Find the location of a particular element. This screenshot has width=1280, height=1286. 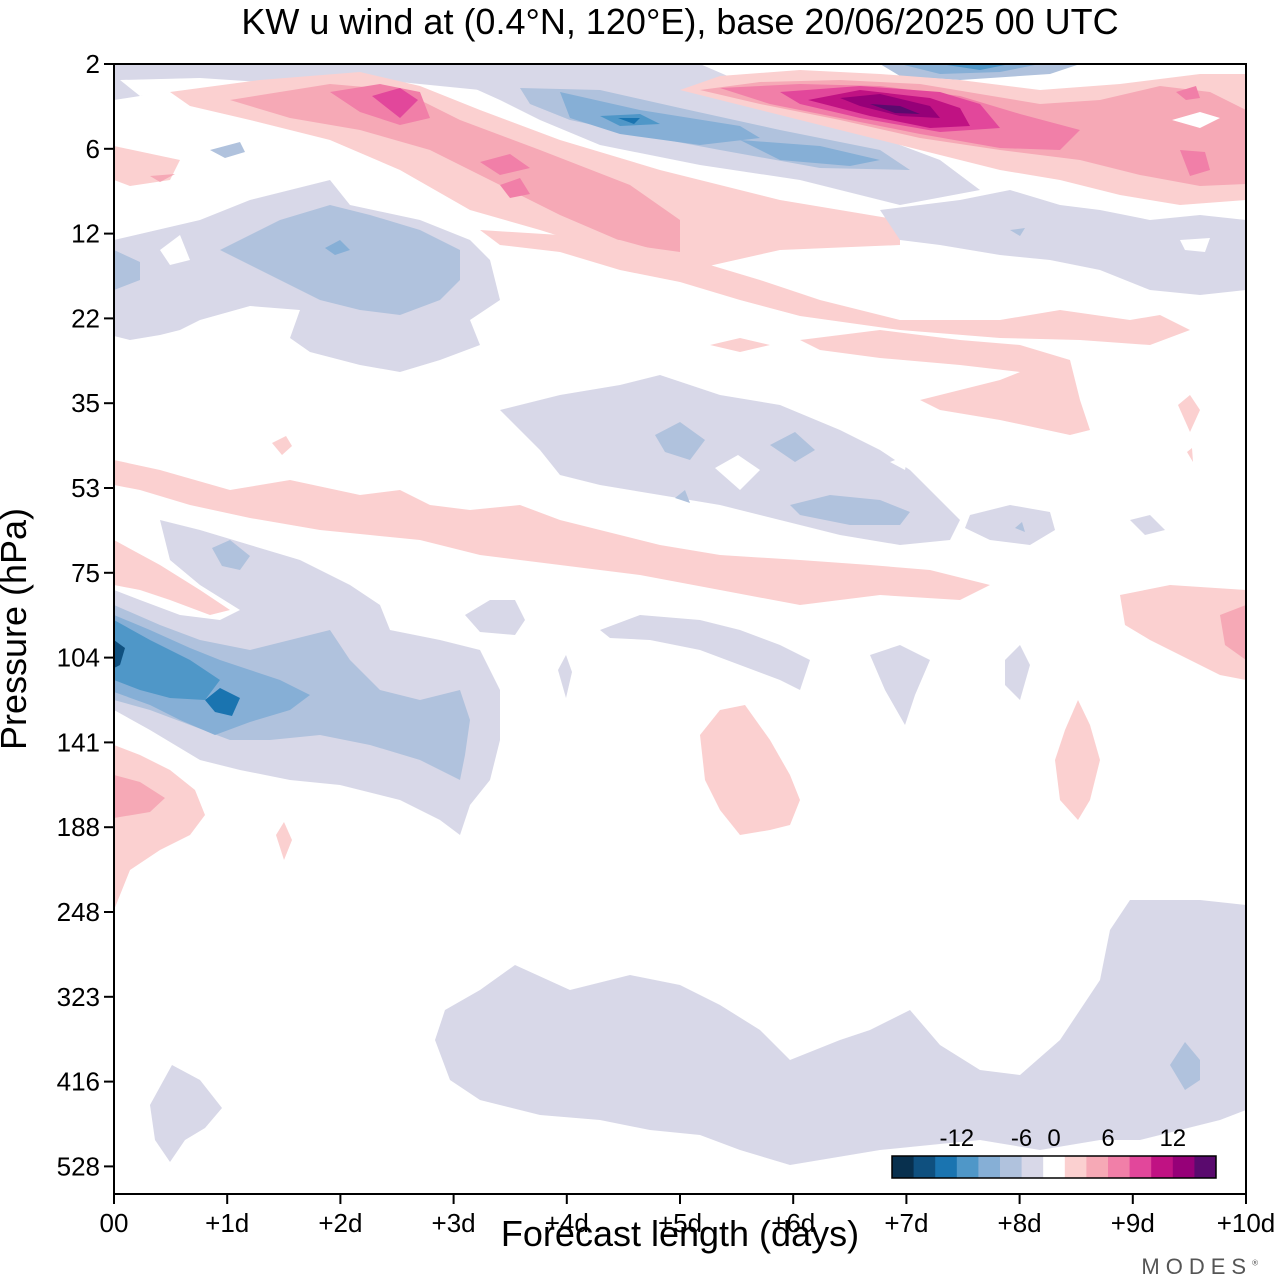

y-tick-label: 528 is located at coordinates (78, 1166).